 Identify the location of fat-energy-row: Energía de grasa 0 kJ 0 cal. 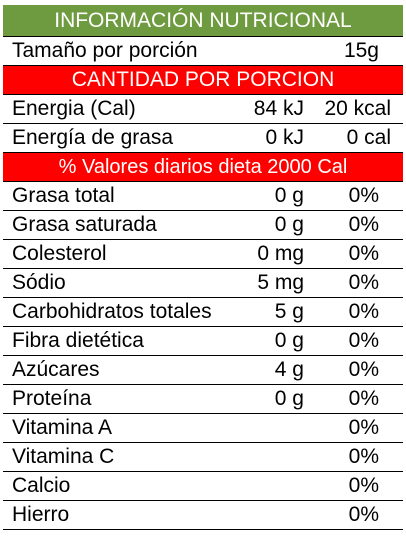
(203, 138).